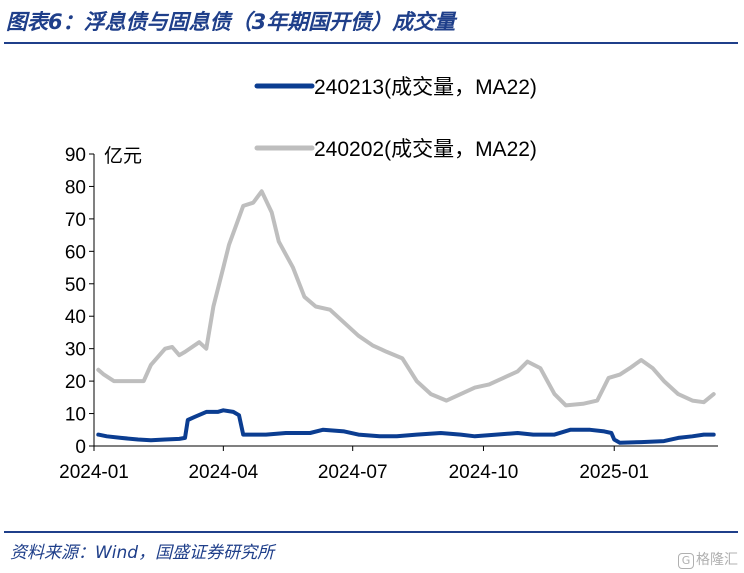 The width and height of the screenshot is (744, 573). What do you see at coordinates (231, 22) in the screenshot?
I see `chart-title: 图表6：浮息债与固息债（3年期国开债）成交量` at bounding box center [231, 22].